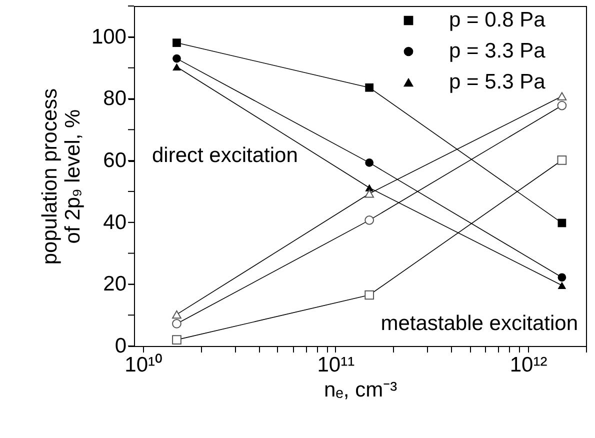  I want to click on y-tick-label: 60, so click(114, 160).